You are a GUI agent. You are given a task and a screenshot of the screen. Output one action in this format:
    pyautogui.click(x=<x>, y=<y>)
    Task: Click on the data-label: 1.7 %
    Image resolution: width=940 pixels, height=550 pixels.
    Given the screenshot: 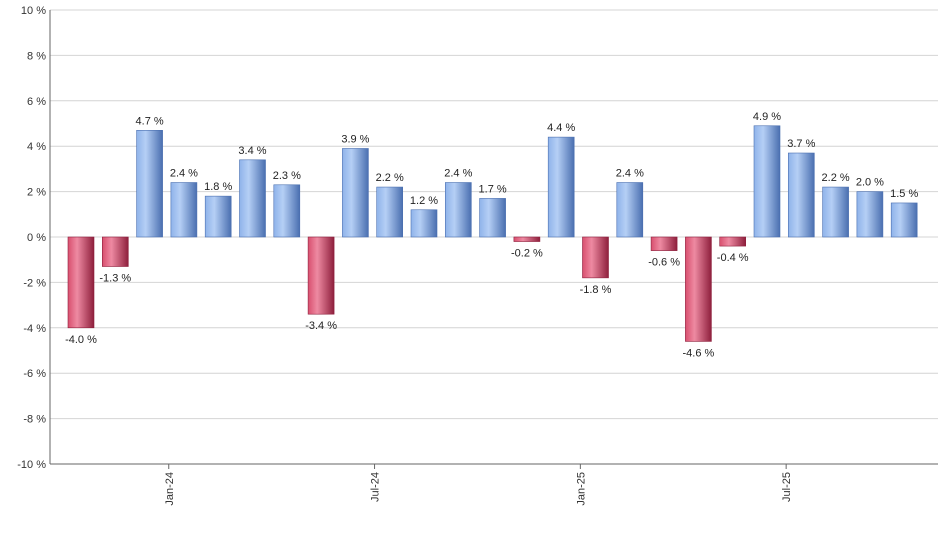 What is the action you would take?
    pyautogui.click(x=493, y=189)
    